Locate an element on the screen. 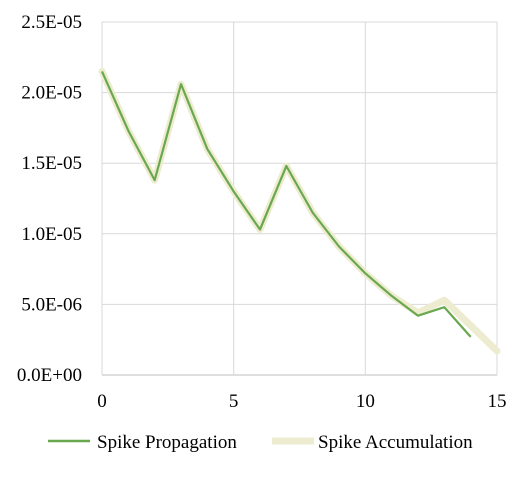 The image size is (531, 477). x-tick-label: 0 is located at coordinates (102, 401).